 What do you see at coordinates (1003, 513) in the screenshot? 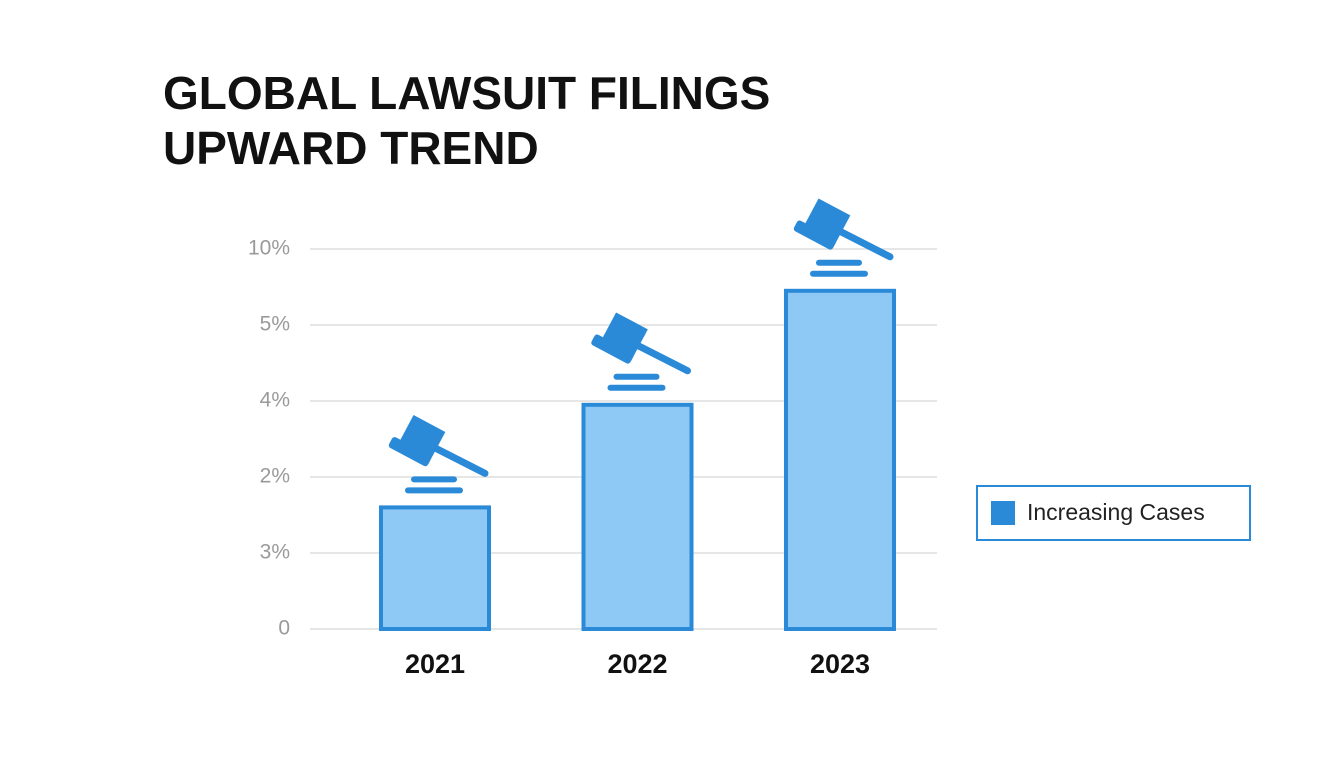
I see `legend-swatch` at bounding box center [1003, 513].